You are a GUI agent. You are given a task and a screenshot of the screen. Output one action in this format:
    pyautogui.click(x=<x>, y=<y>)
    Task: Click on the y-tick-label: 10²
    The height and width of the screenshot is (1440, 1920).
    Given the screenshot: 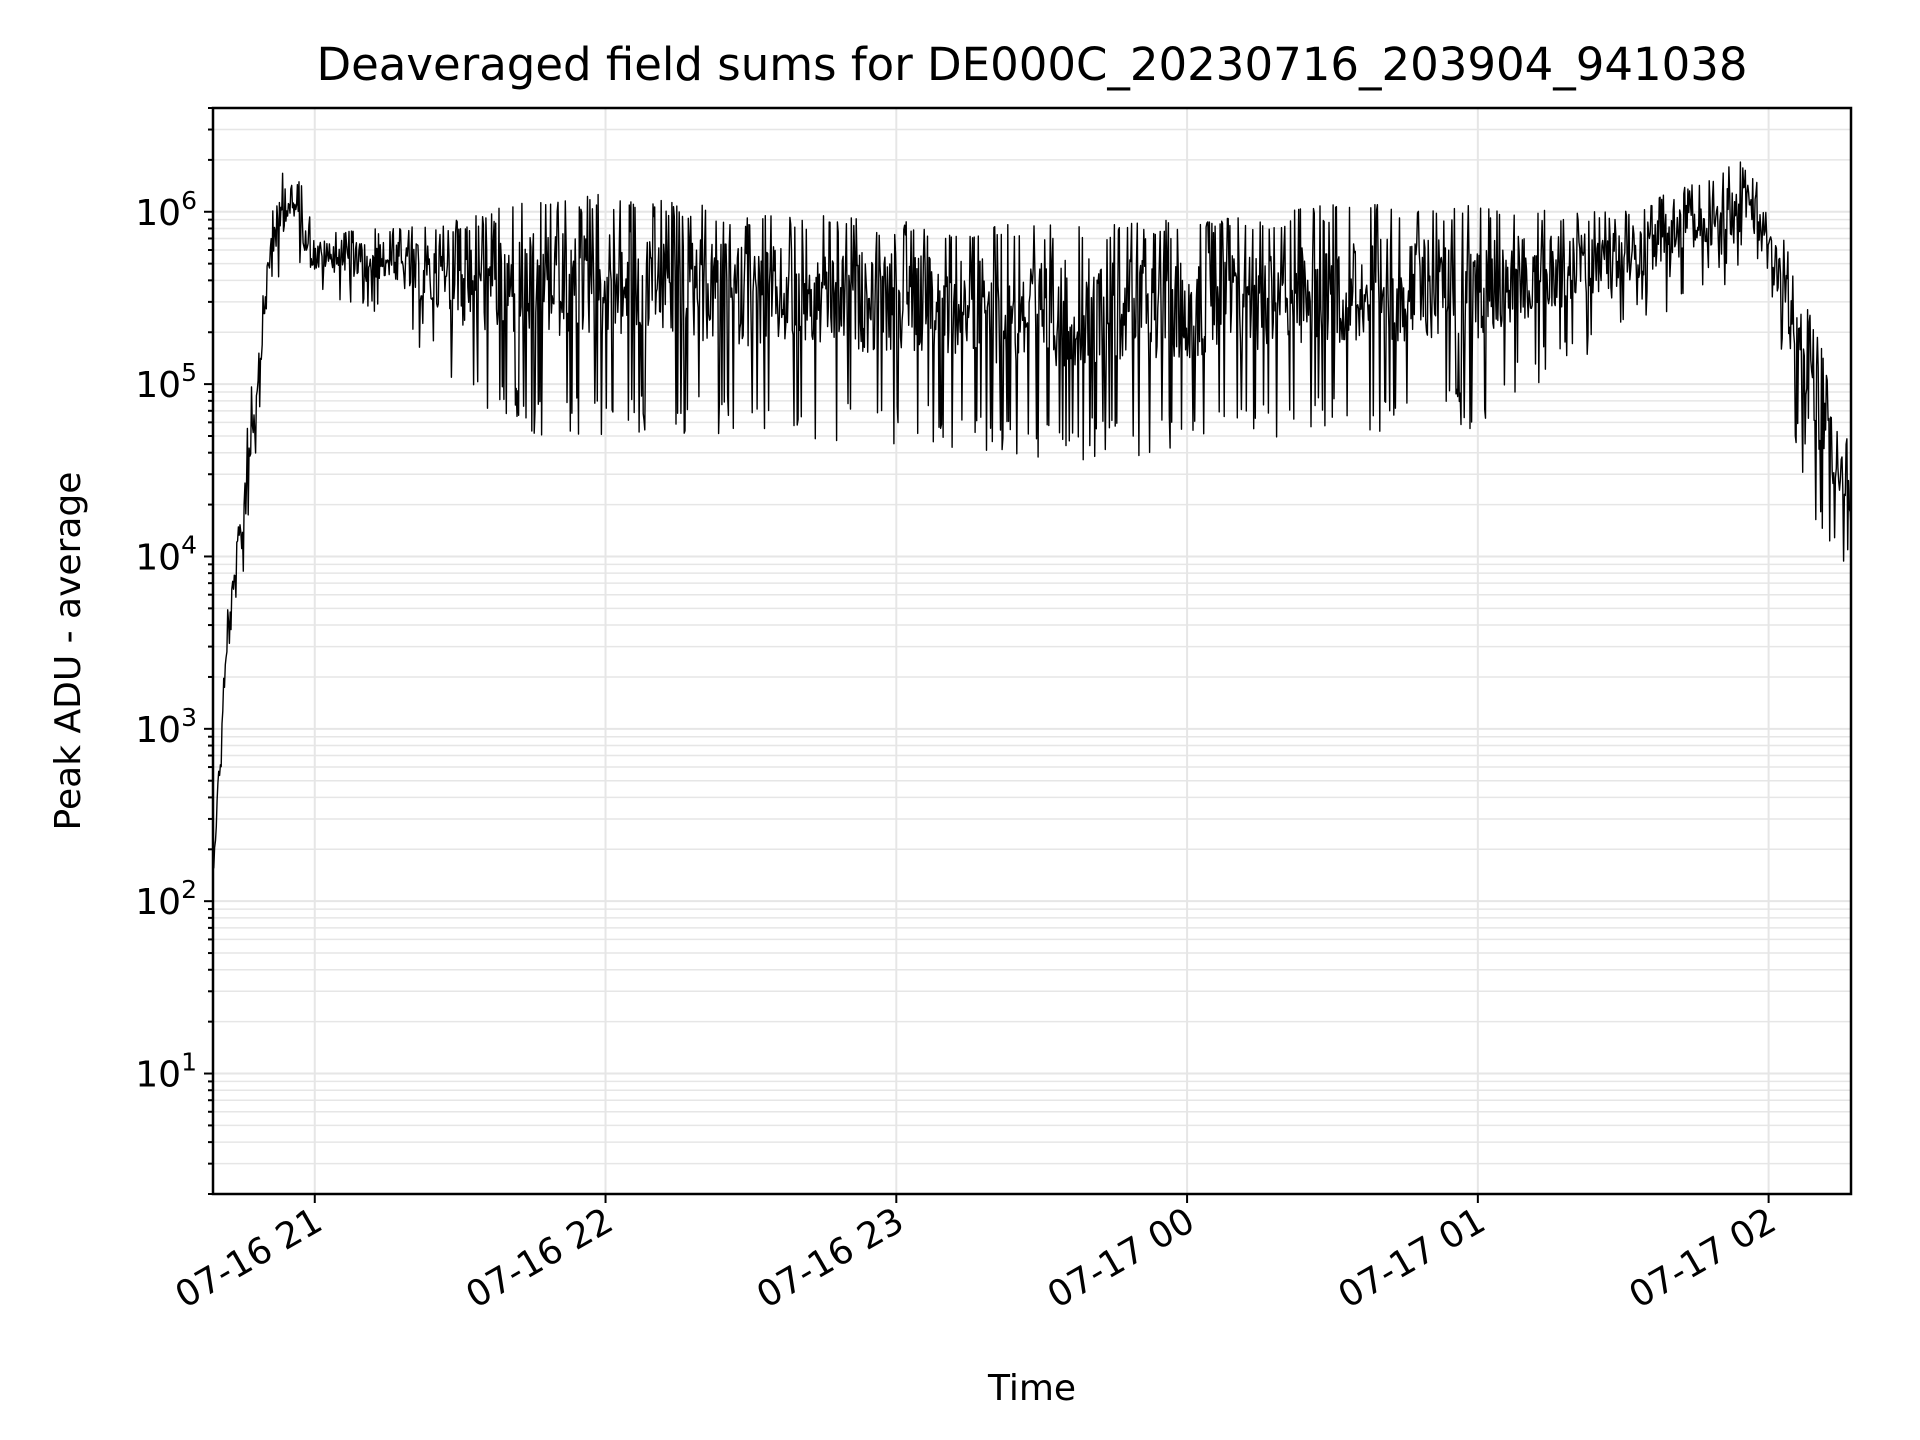 What is the action you would take?
    pyautogui.click(x=166, y=899)
    